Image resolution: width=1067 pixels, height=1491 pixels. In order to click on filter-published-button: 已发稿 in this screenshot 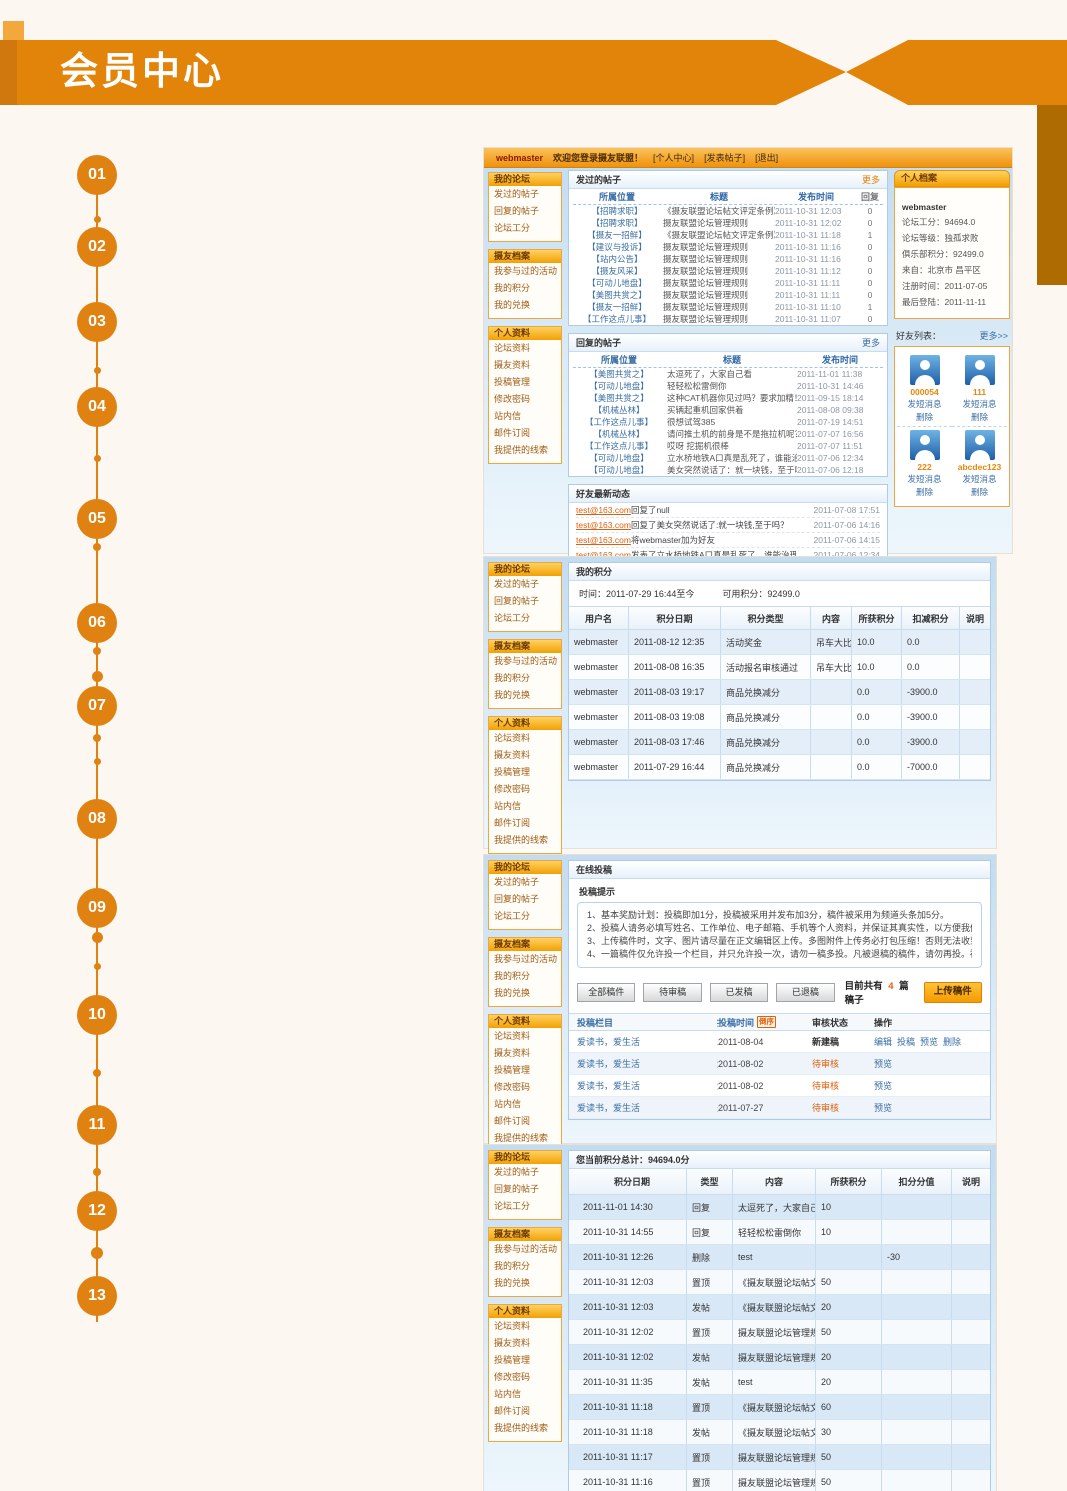, I will do `click(739, 992)`.